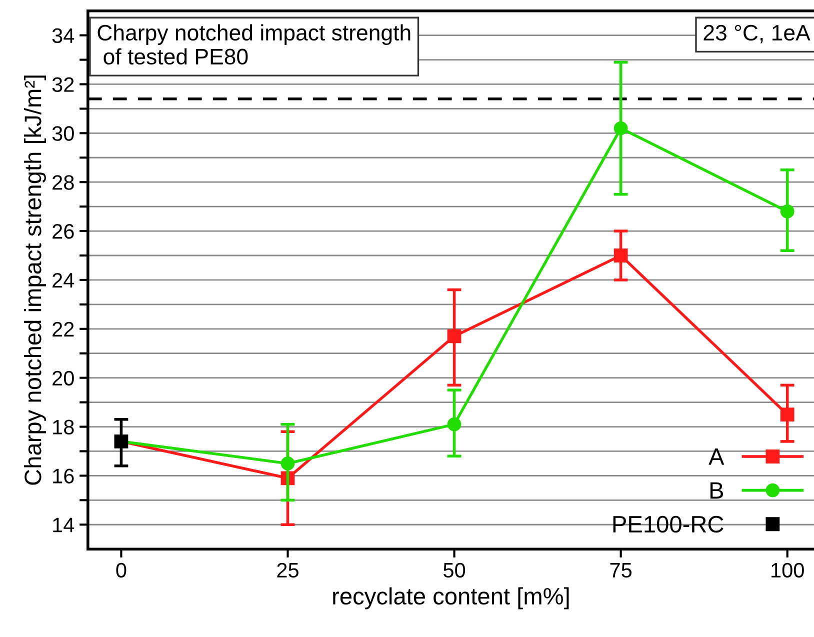 The image size is (814, 637). Describe the element at coordinates (788, 570) in the screenshot. I see `x-tick-label: 100` at that location.